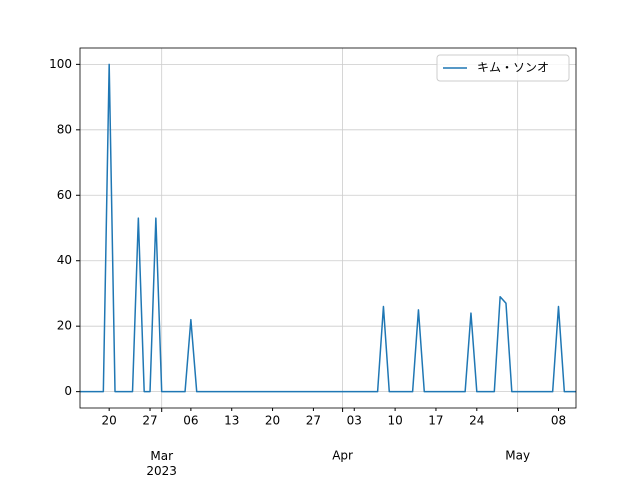  Describe the element at coordinates (190, 421) in the screenshot. I see `x-minor-tick-label: 06` at that location.